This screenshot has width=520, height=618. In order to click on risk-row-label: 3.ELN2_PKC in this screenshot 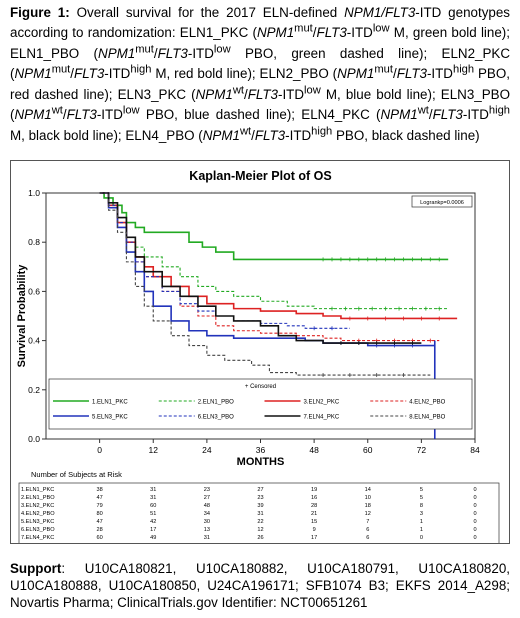, I will do `click(37, 506)`.